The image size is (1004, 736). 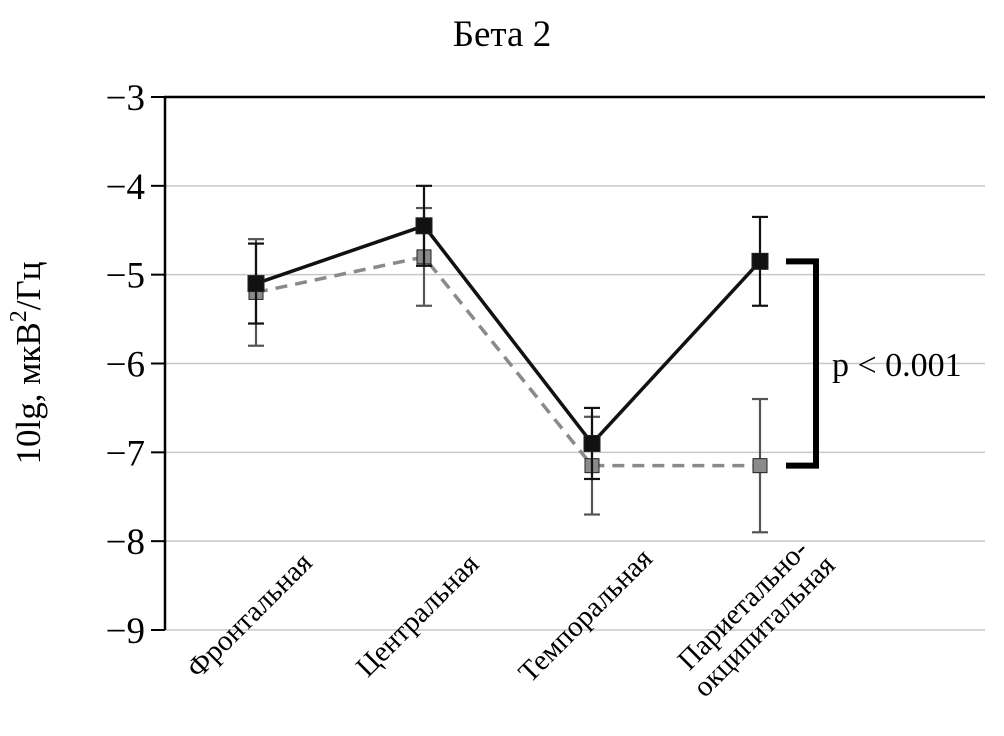 I want to click on y-tick-label: −9, so click(x=125, y=631).